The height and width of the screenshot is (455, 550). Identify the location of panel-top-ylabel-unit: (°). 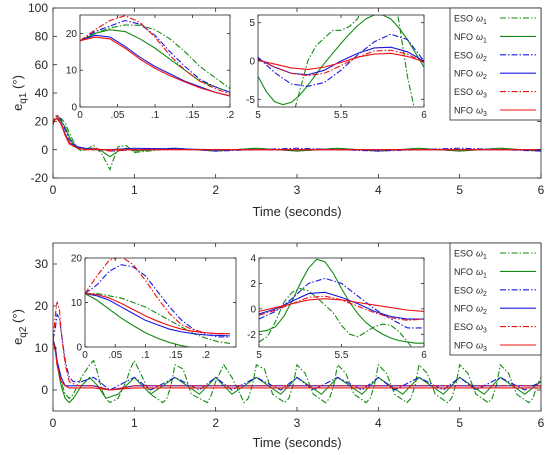
(17, 83).